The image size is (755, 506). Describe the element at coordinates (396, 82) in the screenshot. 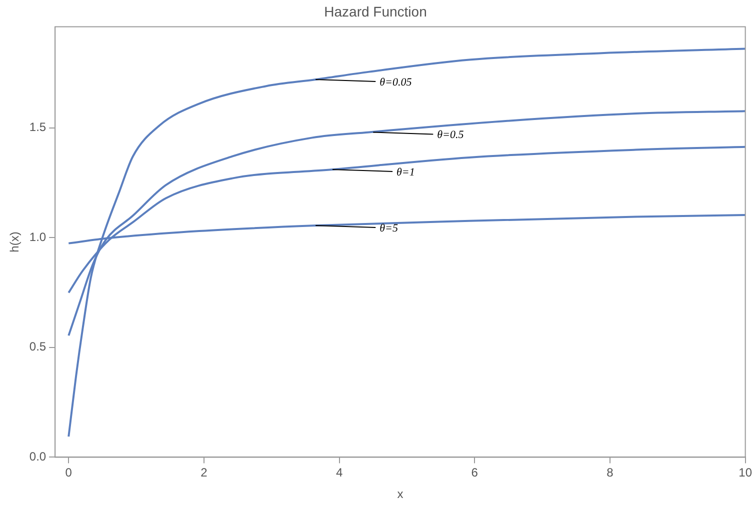

I see `annotation: θ=0.05` at that location.